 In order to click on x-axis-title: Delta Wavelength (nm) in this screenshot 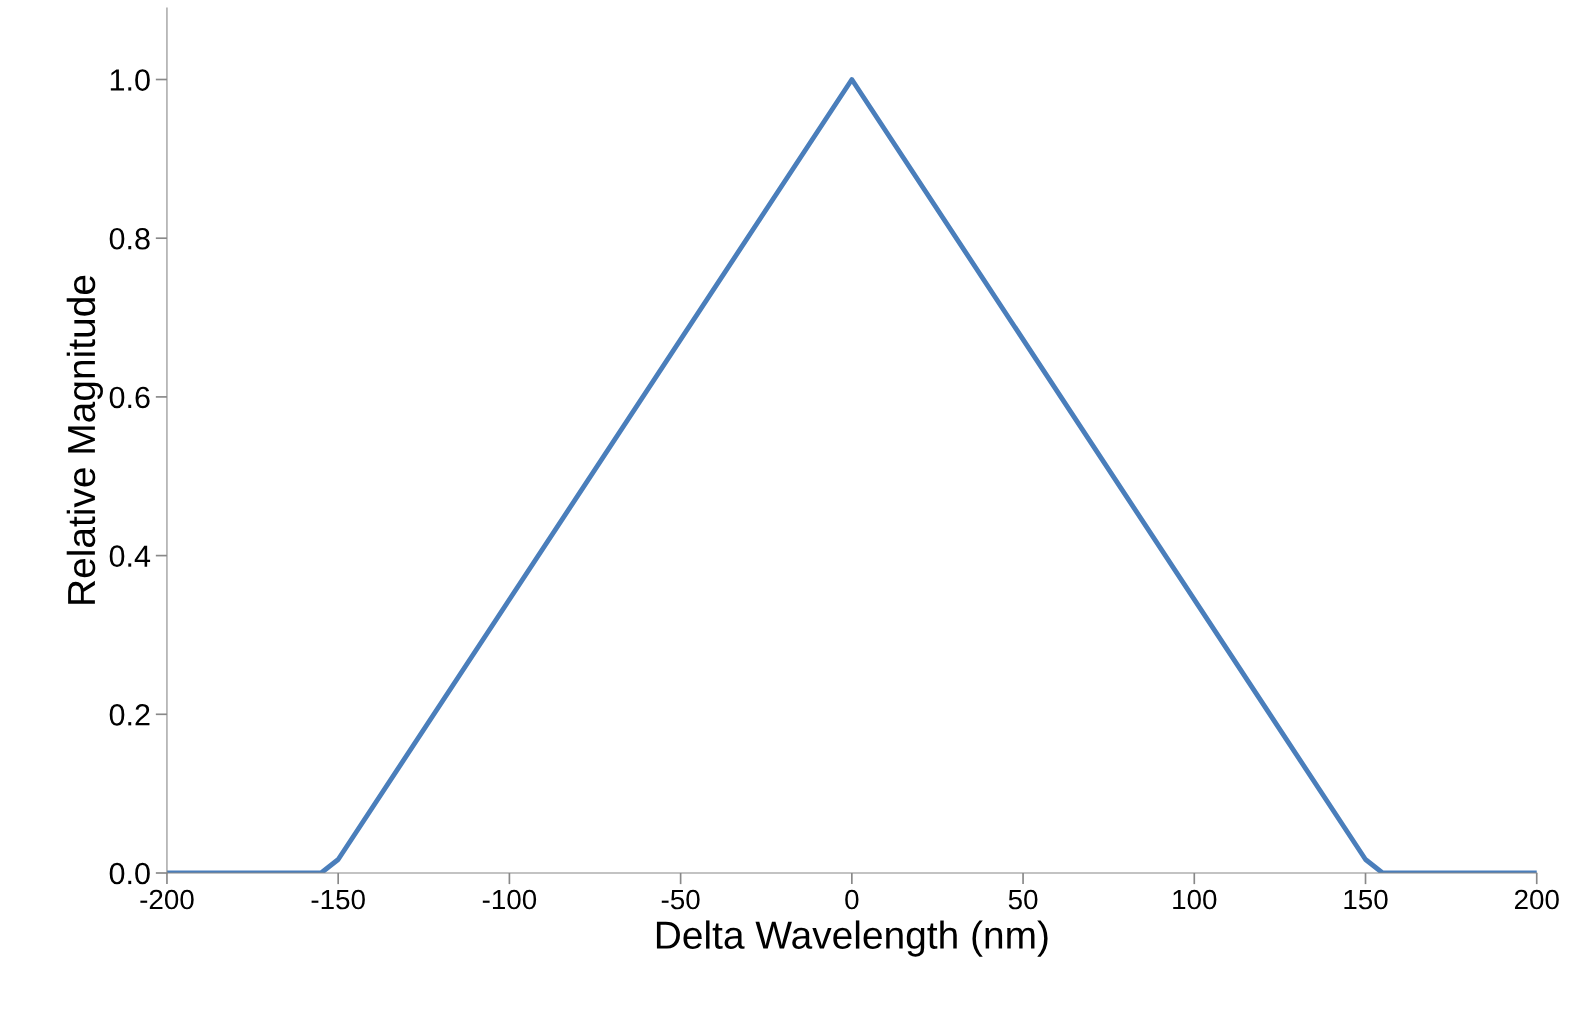, I will do `click(852, 938)`.